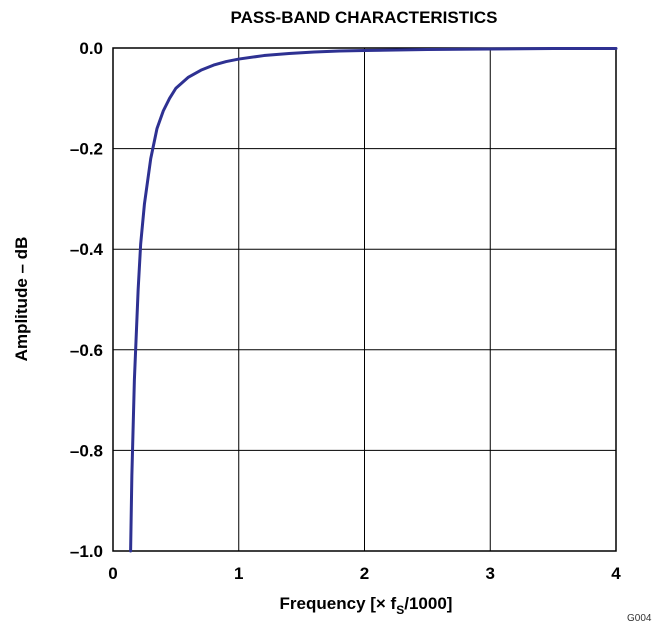 This screenshot has height=621, width=671. What do you see at coordinates (238, 573) in the screenshot?
I see `x-tick-label: 1` at bounding box center [238, 573].